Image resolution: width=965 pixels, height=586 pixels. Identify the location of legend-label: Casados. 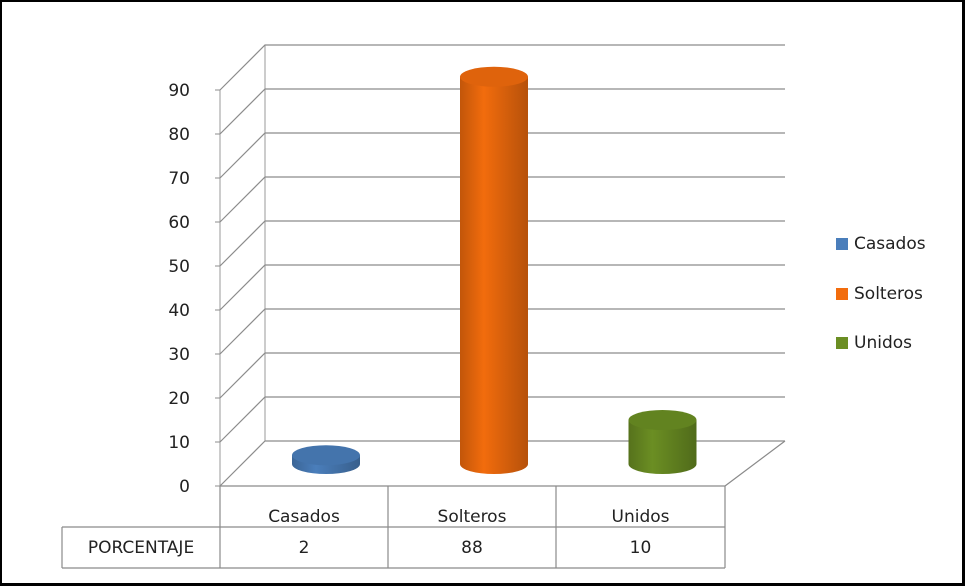
(890, 244).